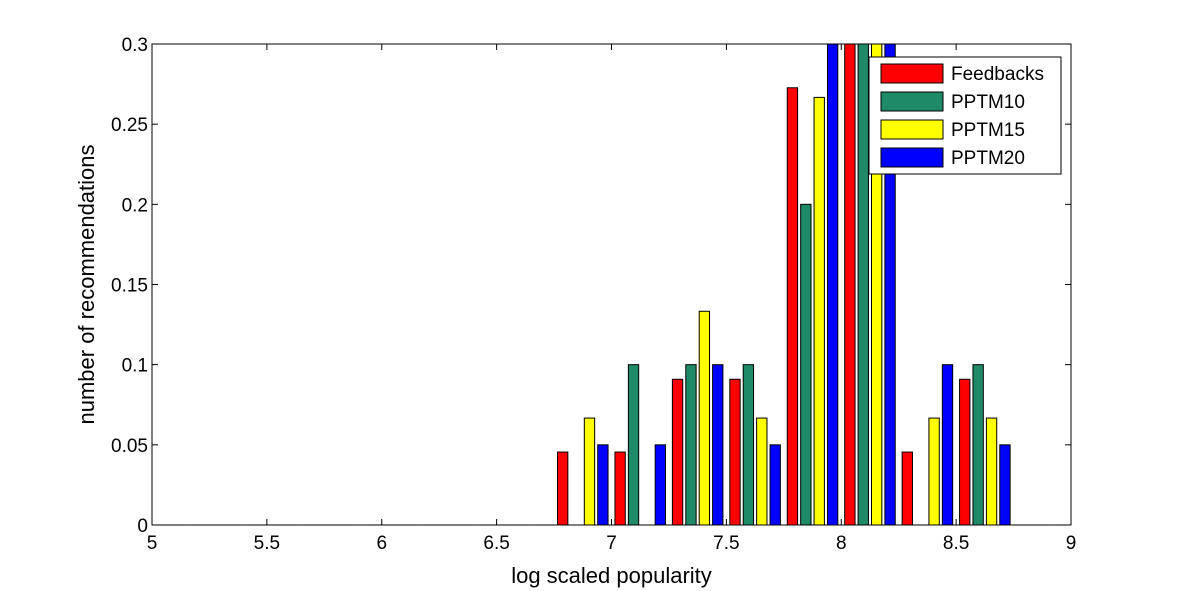 This screenshot has height=591, width=1183. I want to click on y-tick-label: 0, so click(142, 526).